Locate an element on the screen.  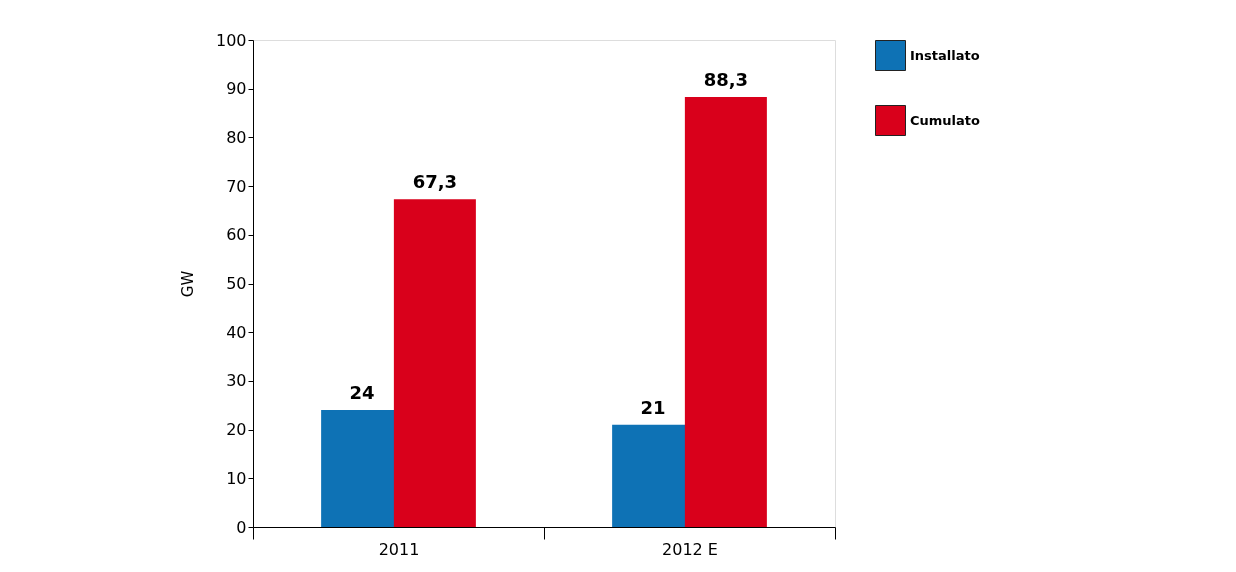
y-tick-label: 90 is located at coordinates (236, 89).